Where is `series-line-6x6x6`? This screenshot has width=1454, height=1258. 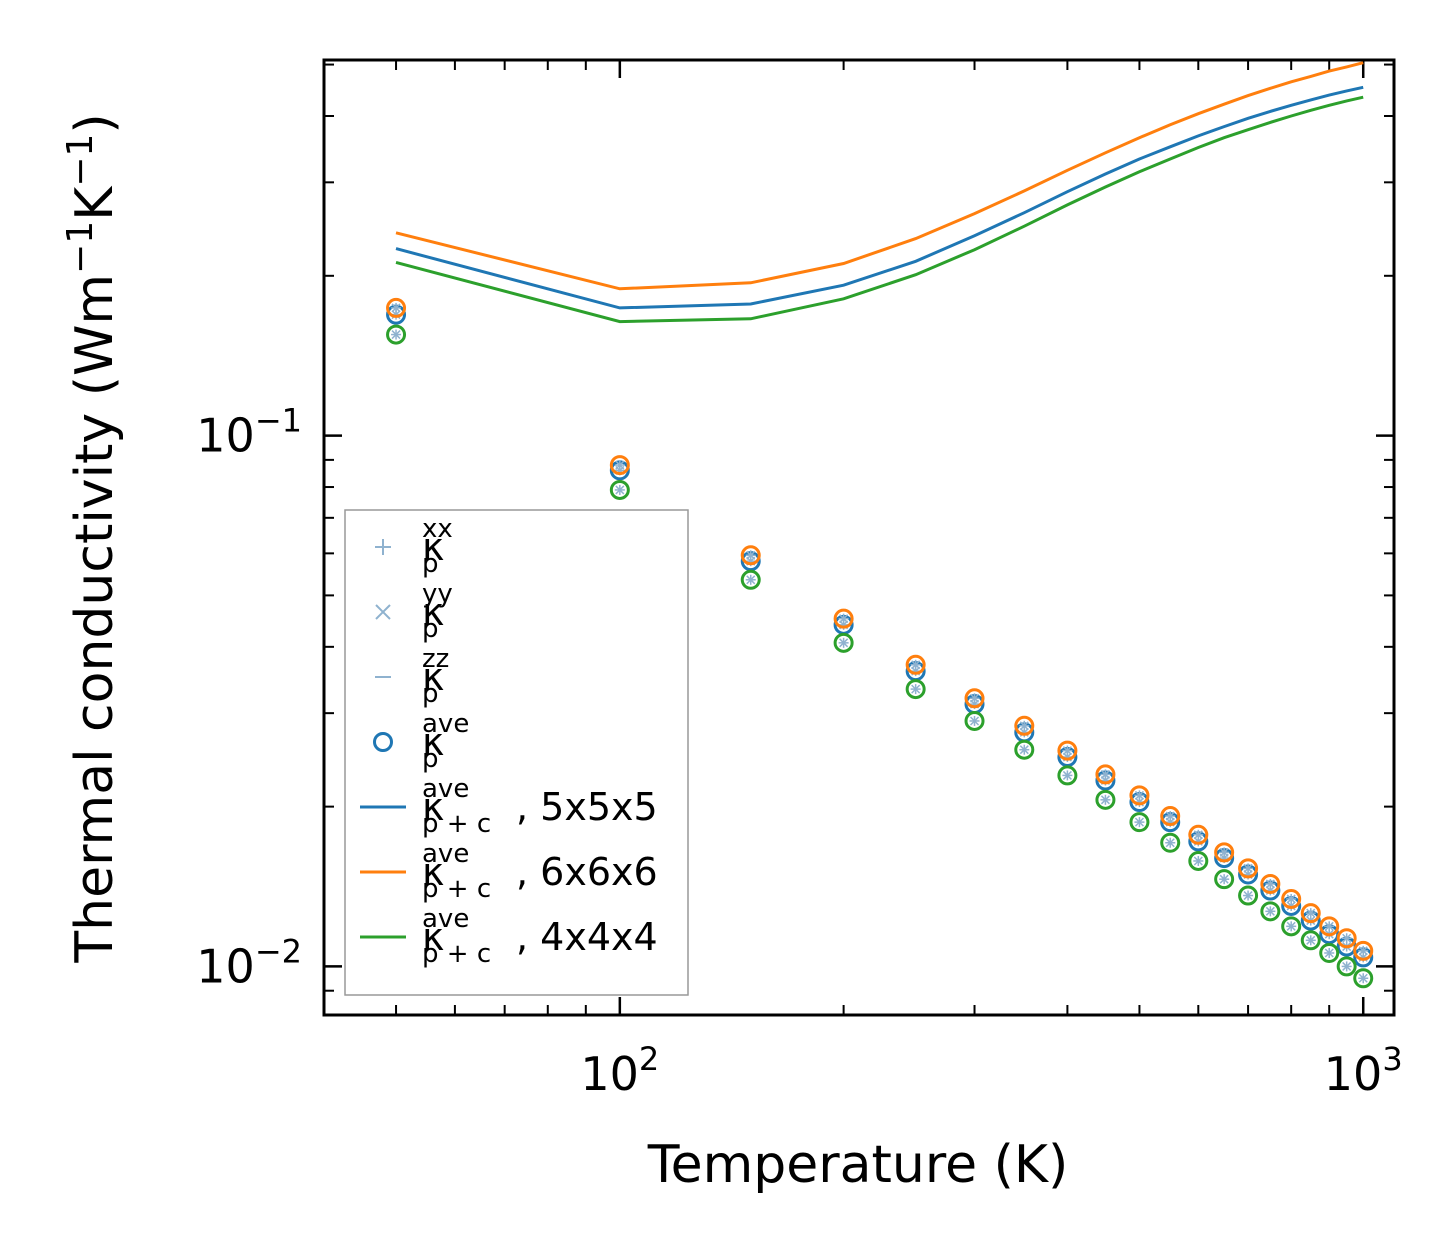 series-line-6x6x6 is located at coordinates (879, 176).